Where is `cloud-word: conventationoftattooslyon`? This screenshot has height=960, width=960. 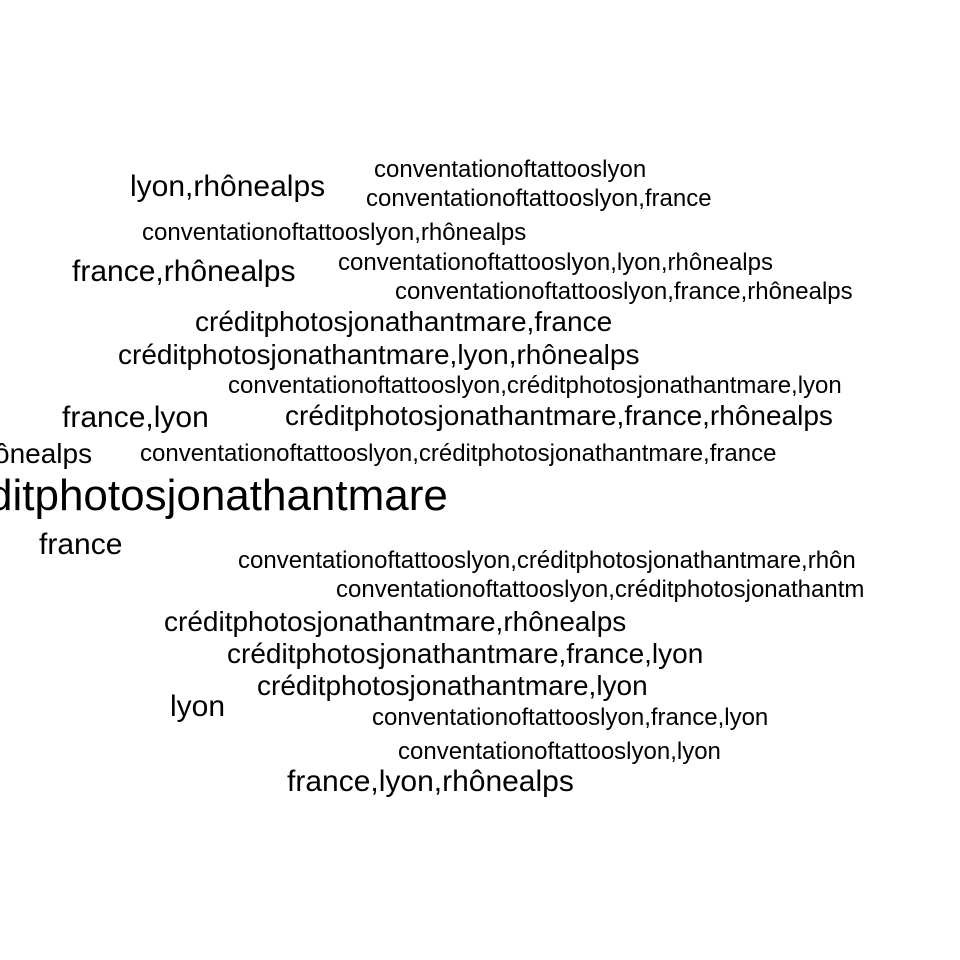
cloud-word: conventationoftattooslyon is located at coordinates (510, 169).